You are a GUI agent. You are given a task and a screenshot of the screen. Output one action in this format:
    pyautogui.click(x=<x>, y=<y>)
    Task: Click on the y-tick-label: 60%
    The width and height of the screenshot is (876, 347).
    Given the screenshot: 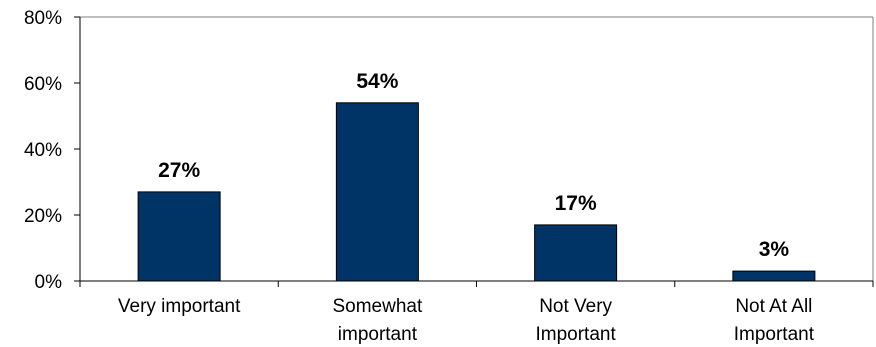 What is the action you would take?
    pyautogui.click(x=43, y=84)
    